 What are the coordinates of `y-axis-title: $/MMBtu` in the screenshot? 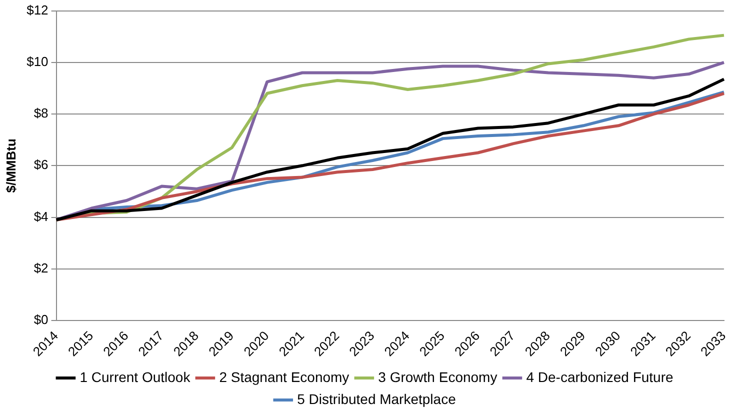 It's located at (10, 165).